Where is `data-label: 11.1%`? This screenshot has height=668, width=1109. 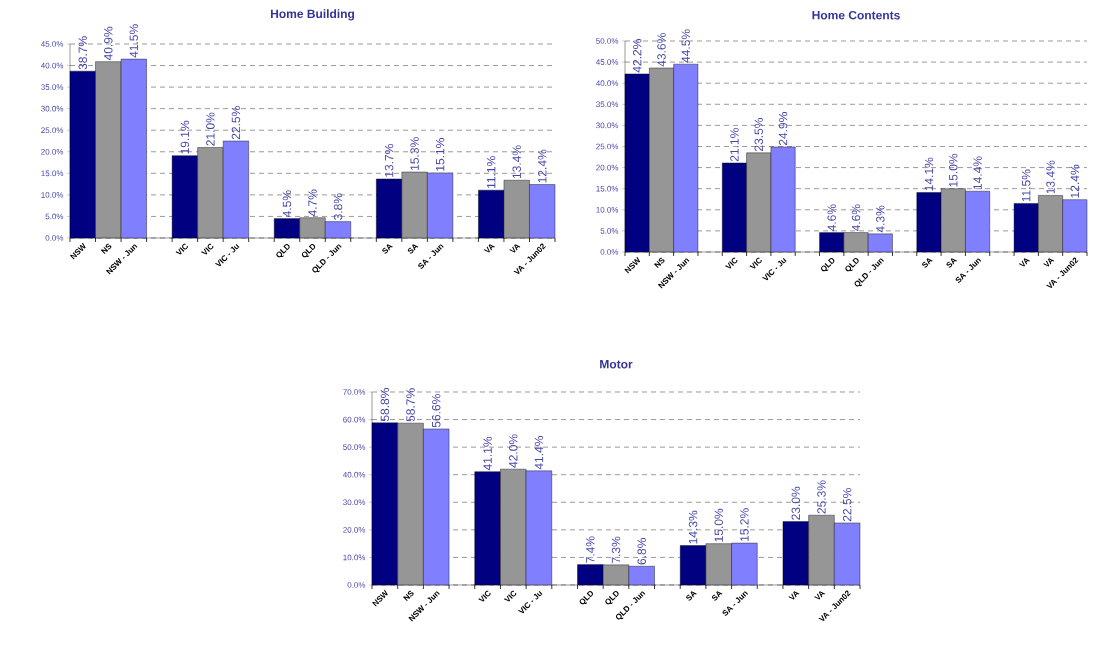 data-label: 11.1% is located at coordinates (491, 172).